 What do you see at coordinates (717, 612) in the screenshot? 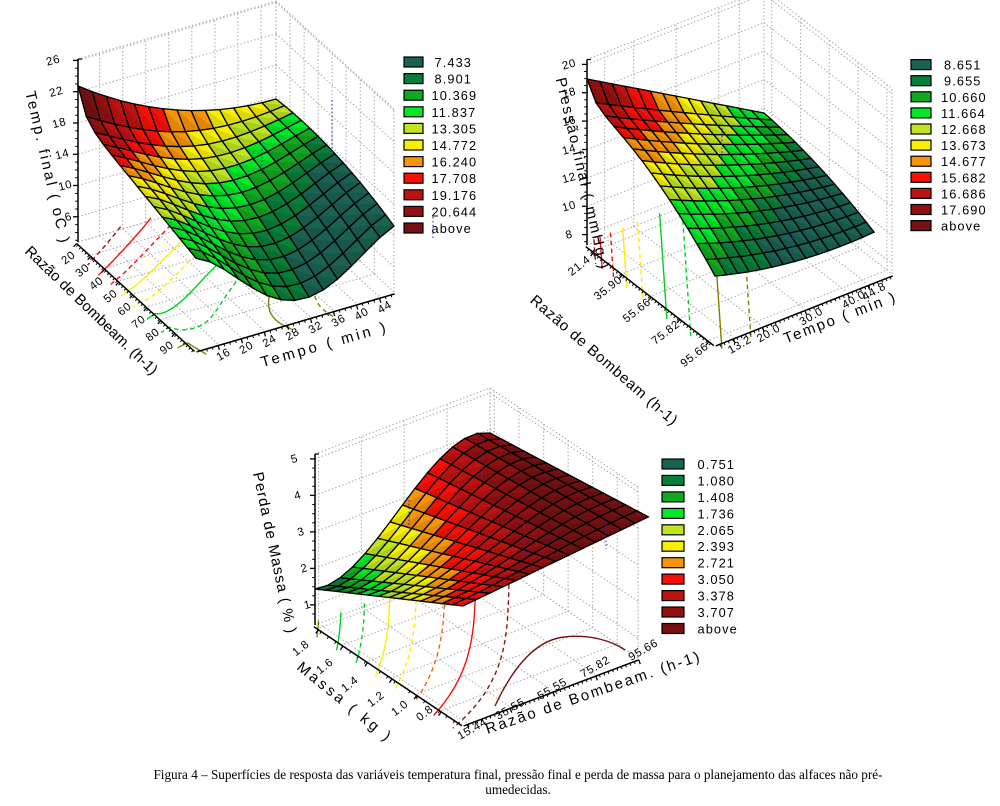
I see `svg-text: 3.707` at bounding box center [717, 612].